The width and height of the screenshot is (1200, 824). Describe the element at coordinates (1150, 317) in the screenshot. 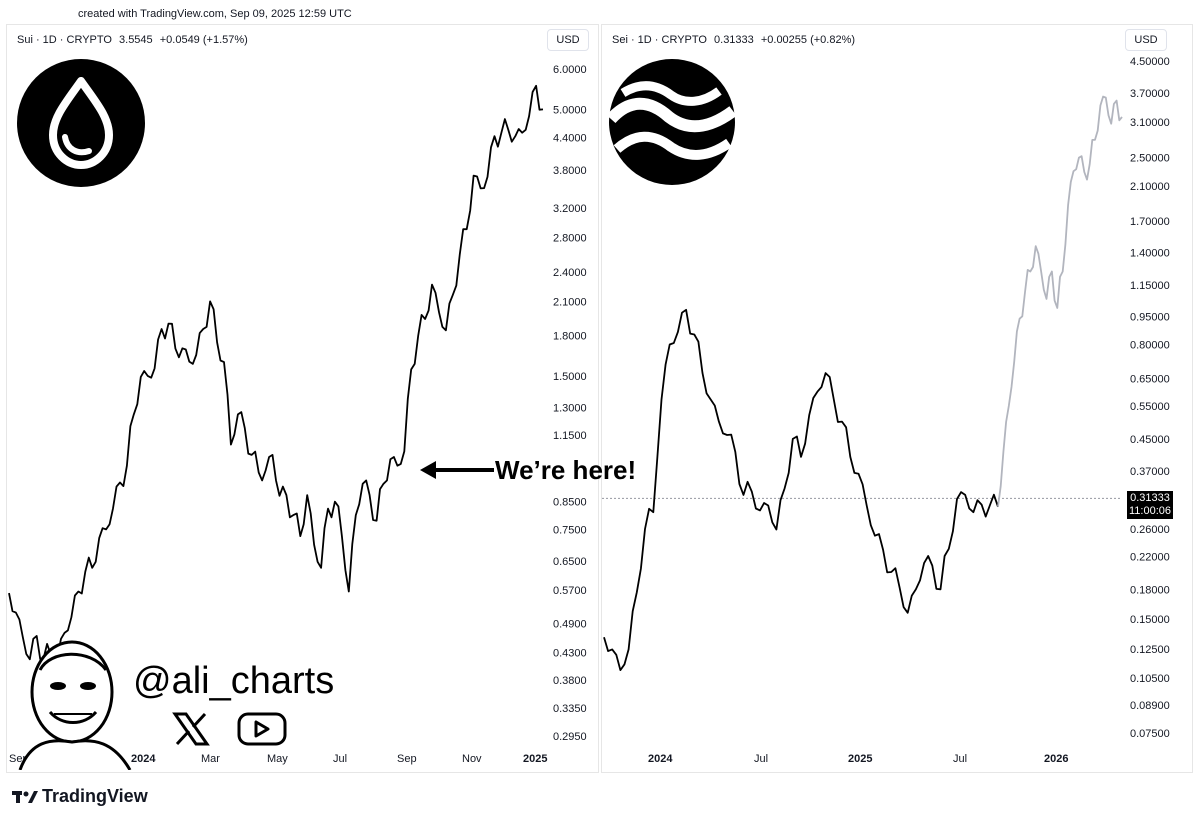

I see `sei-y-tick-label: 0.95000` at that location.